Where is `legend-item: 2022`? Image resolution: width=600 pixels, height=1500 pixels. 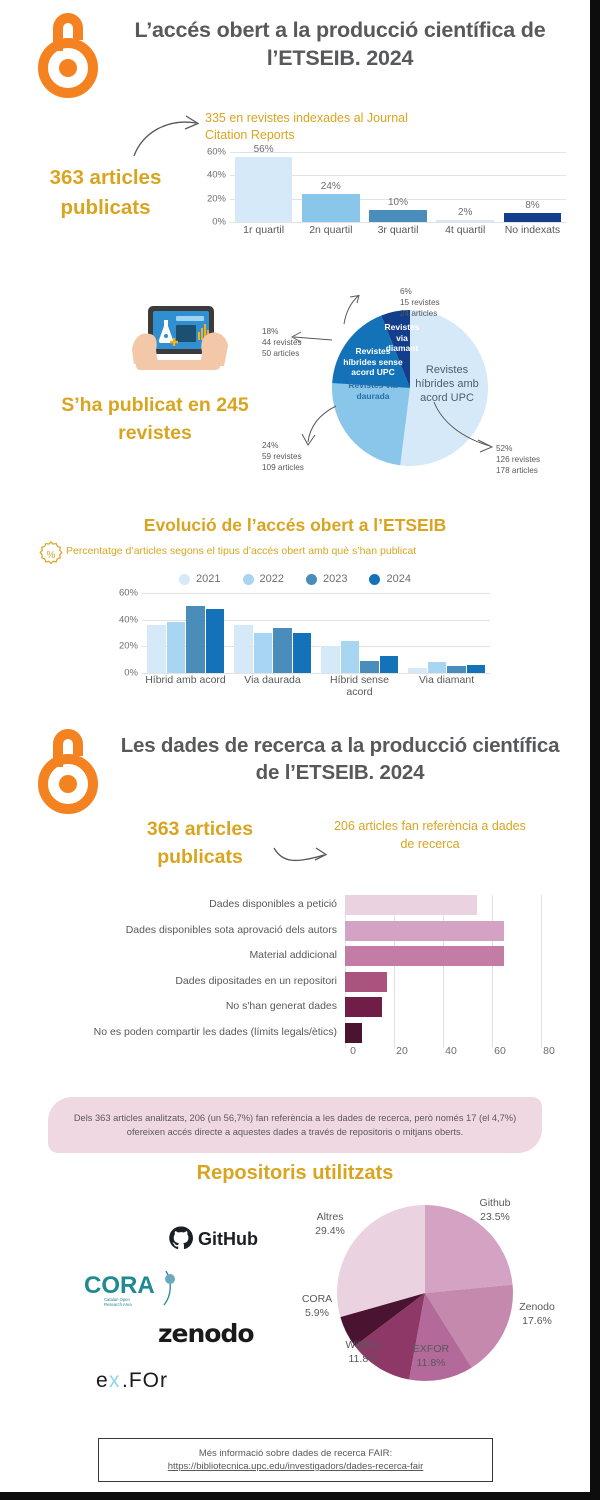 legend-item: 2022 is located at coordinates (263, 579).